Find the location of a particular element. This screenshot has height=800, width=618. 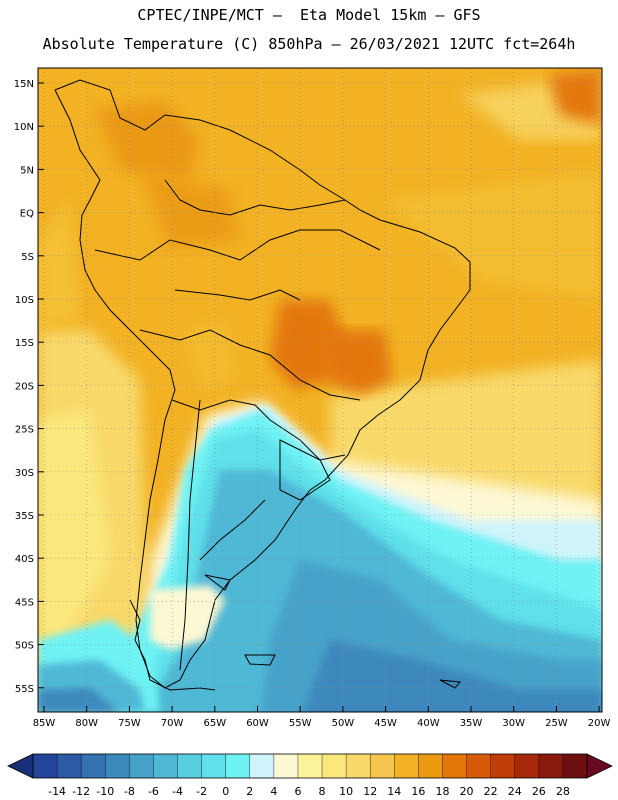

lon-label: 55W is located at coordinates (300, 723).